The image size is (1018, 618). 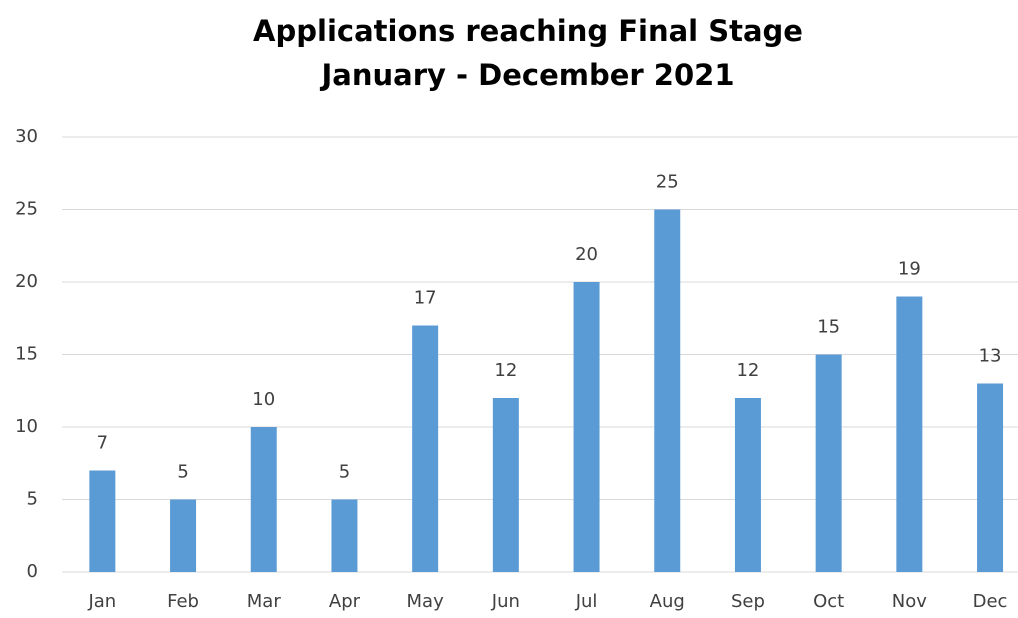 I want to click on x-tick-label: May, so click(x=426, y=601).